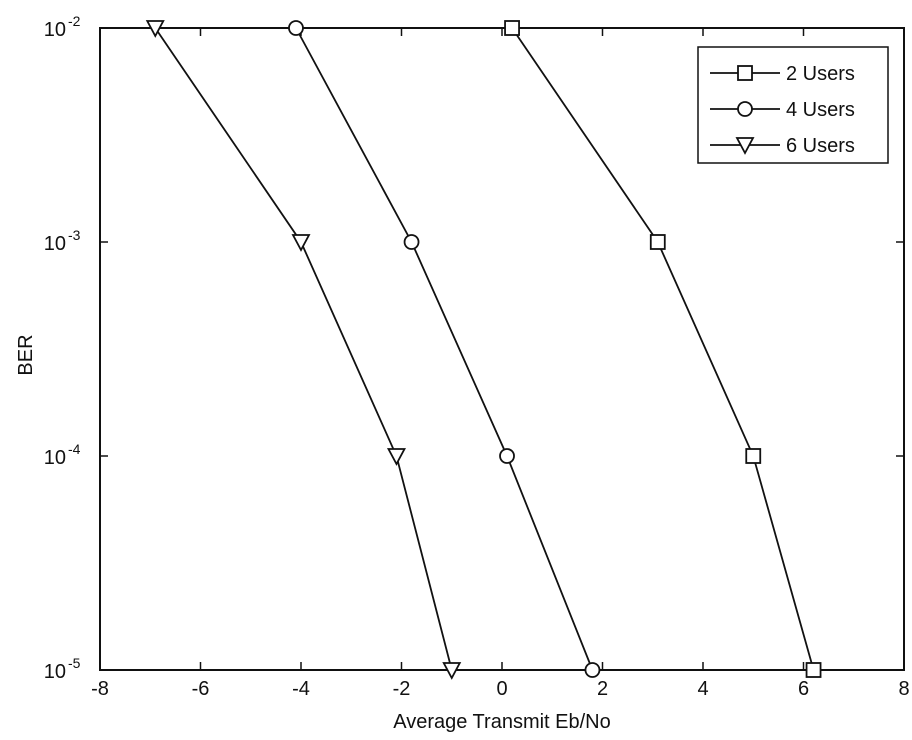 The image size is (912, 740). I want to click on x-tick-label: 6, so click(803, 689).